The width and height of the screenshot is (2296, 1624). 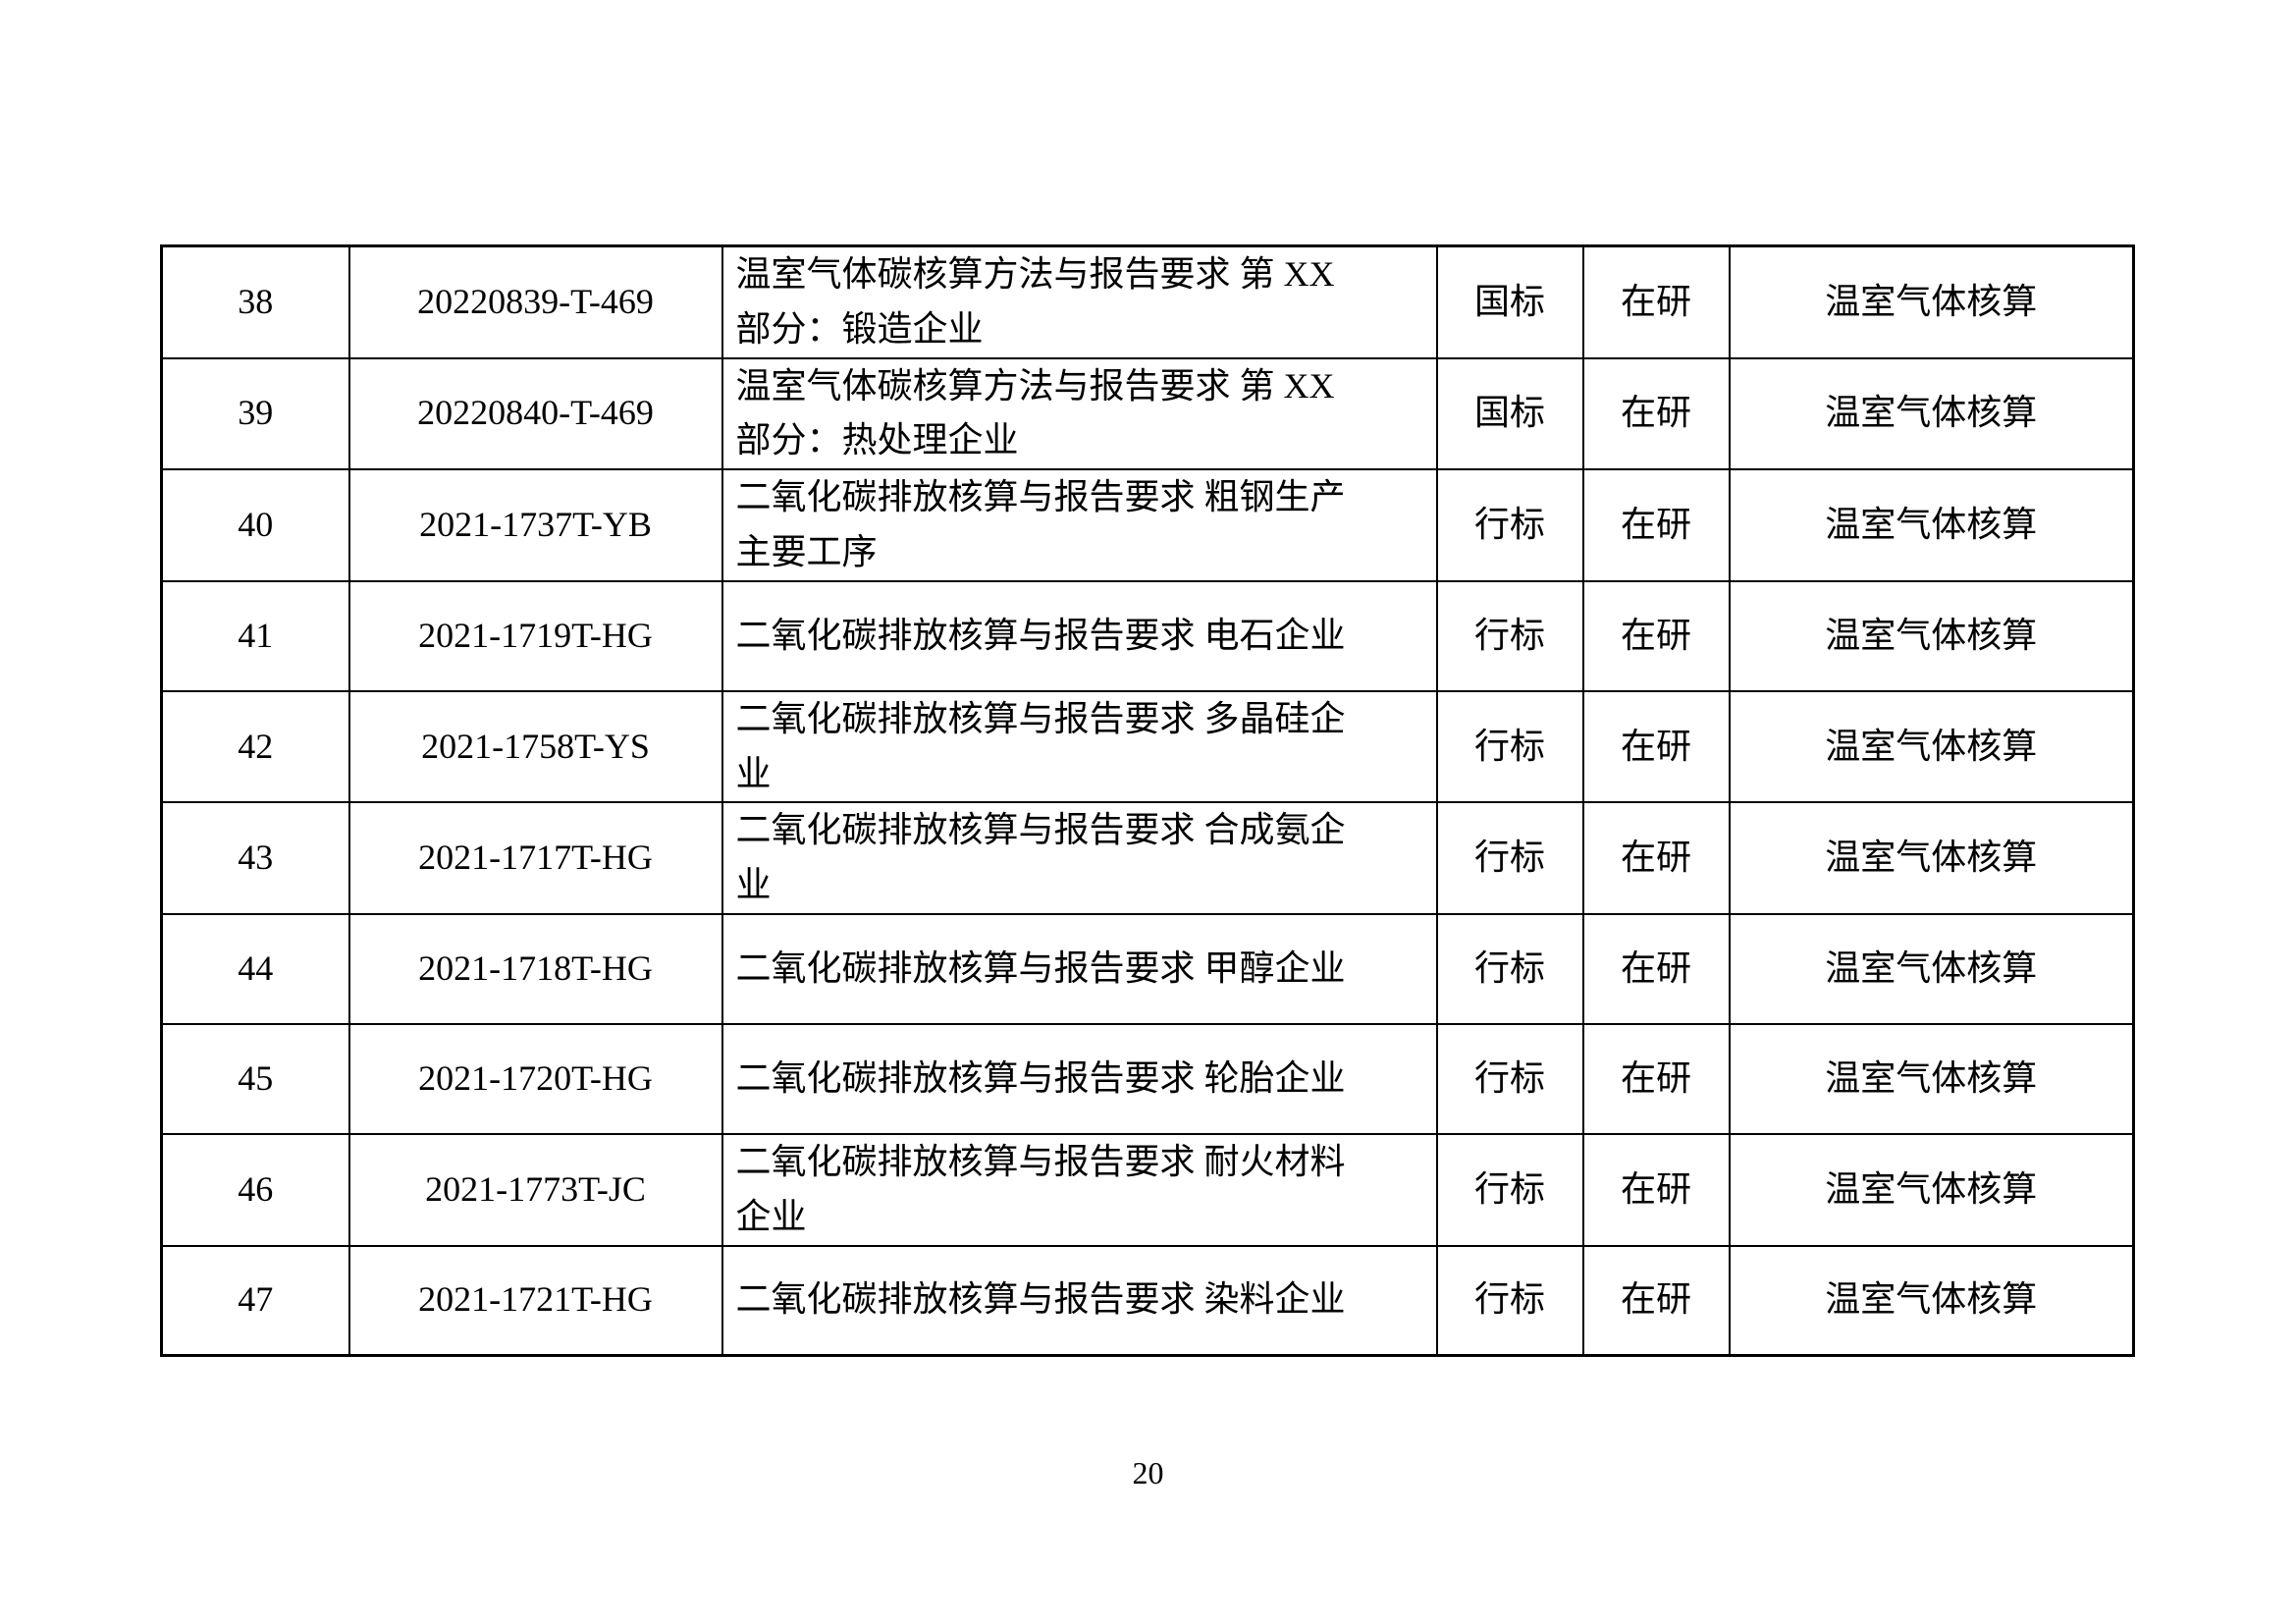 What do you see at coordinates (535, 1078) in the screenshot?
I see `standard-code-cell: 2021-1720T-HG` at bounding box center [535, 1078].